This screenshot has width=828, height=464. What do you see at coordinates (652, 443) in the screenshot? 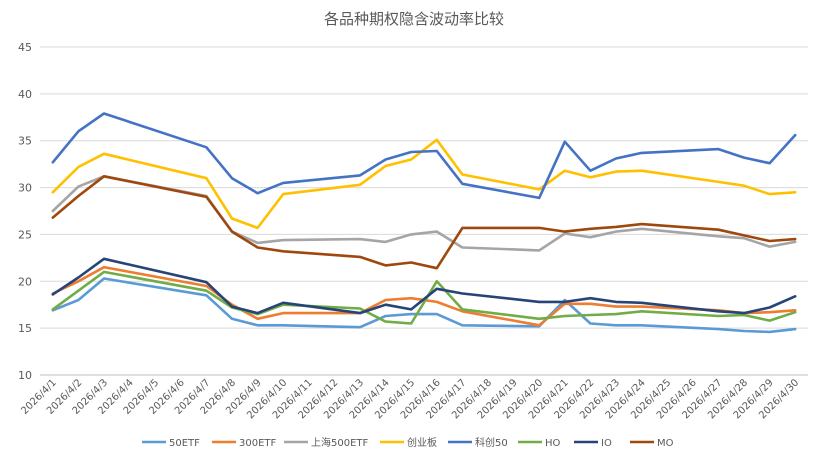
I see `legend-item: MO` at bounding box center [652, 443].